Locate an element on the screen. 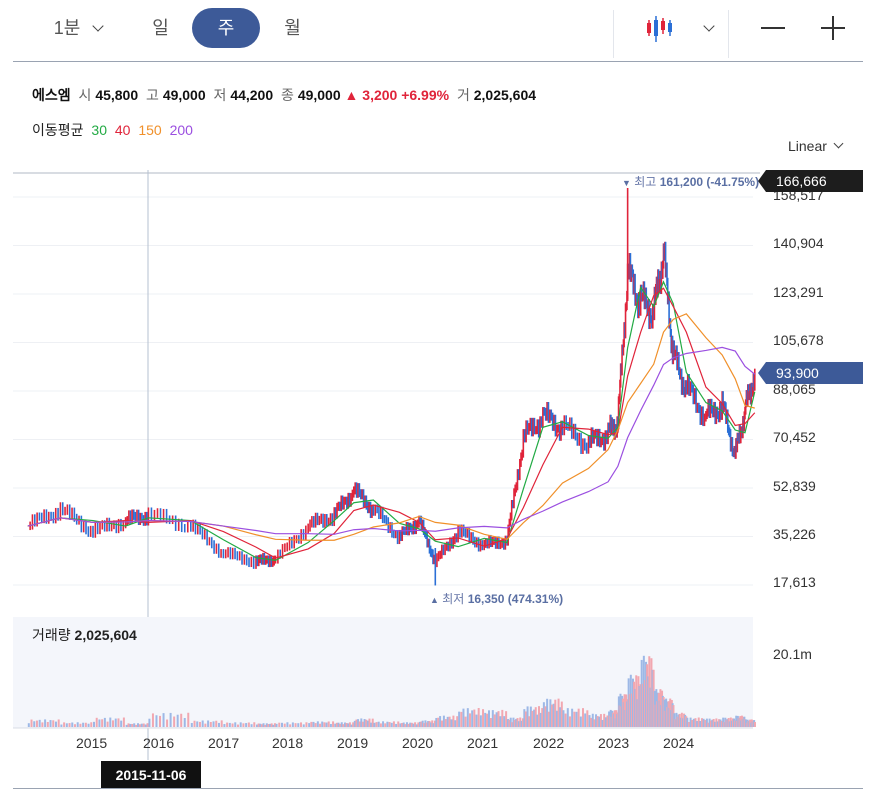 This screenshot has width=887, height=808. timeframe-month: 월 is located at coordinates (292, 28).